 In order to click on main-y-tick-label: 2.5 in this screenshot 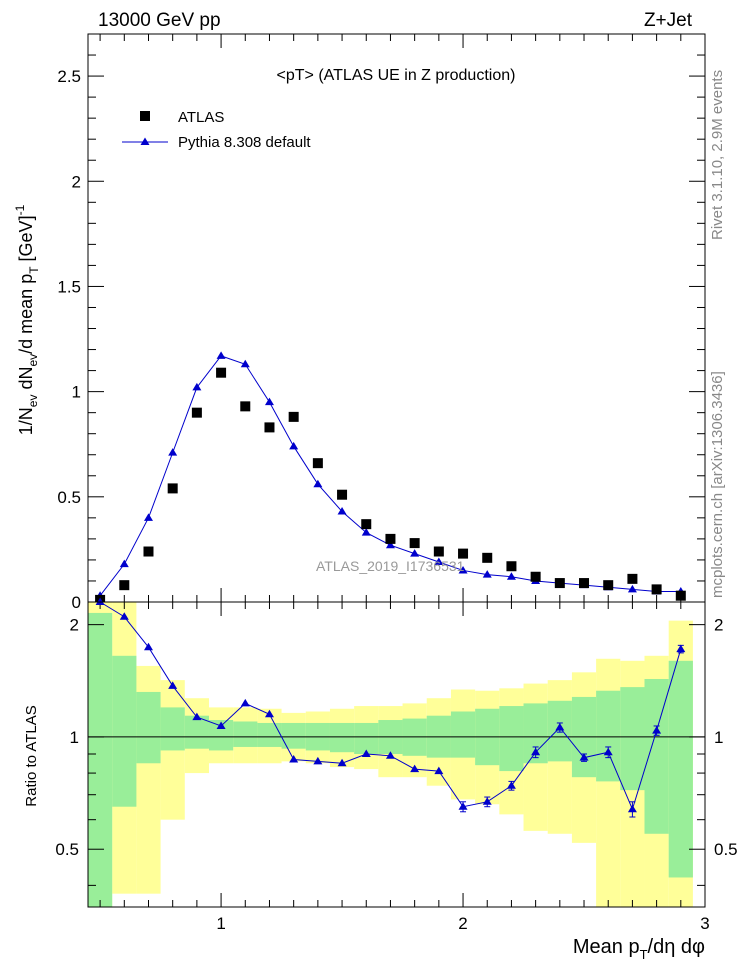, I will do `click(69, 76)`.